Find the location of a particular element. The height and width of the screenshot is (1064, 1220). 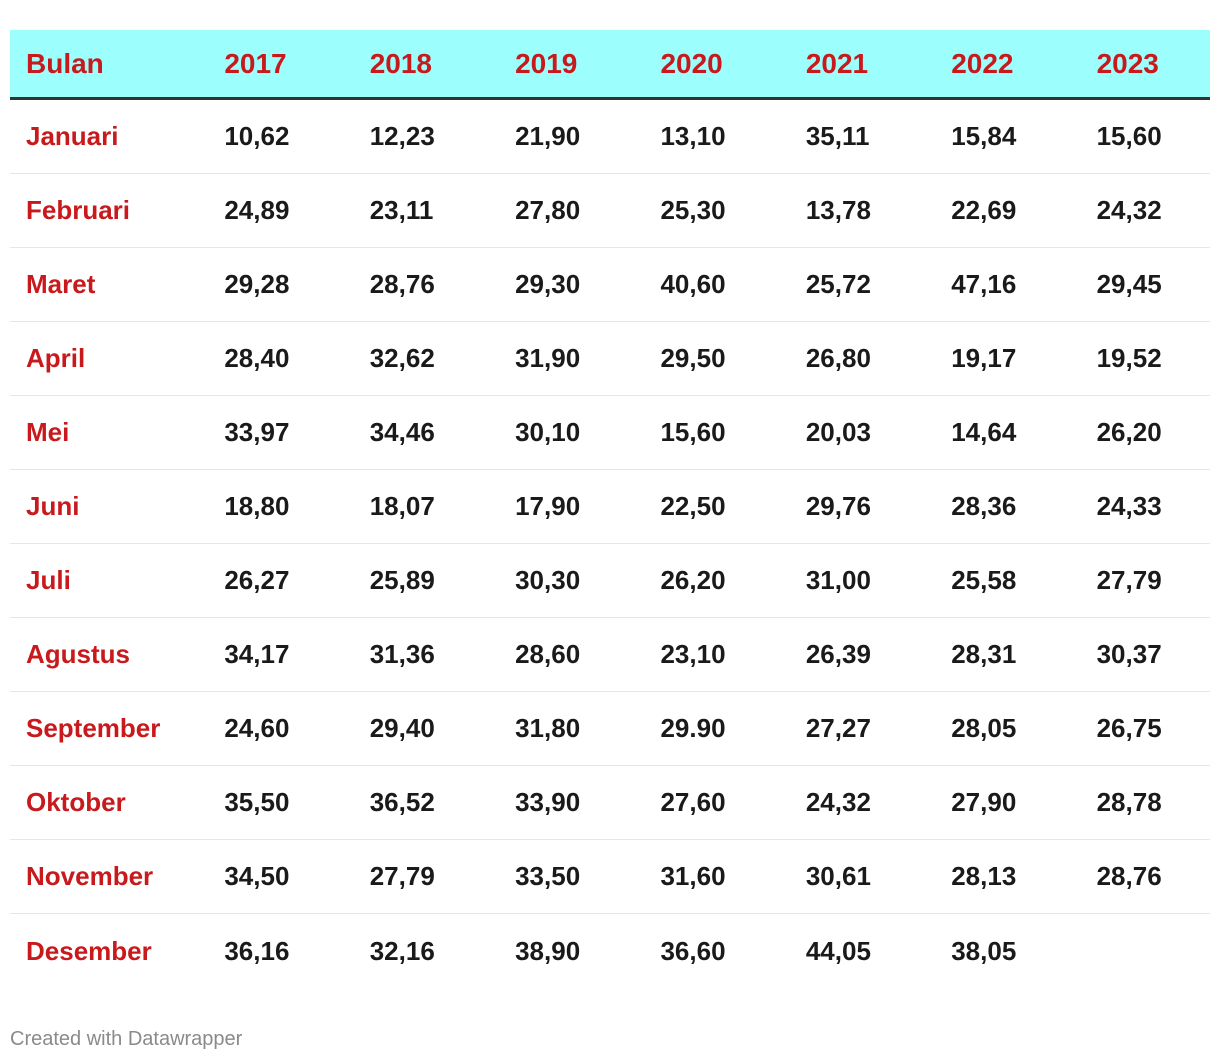

value-cell: 29,28 is located at coordinates (257, 284).